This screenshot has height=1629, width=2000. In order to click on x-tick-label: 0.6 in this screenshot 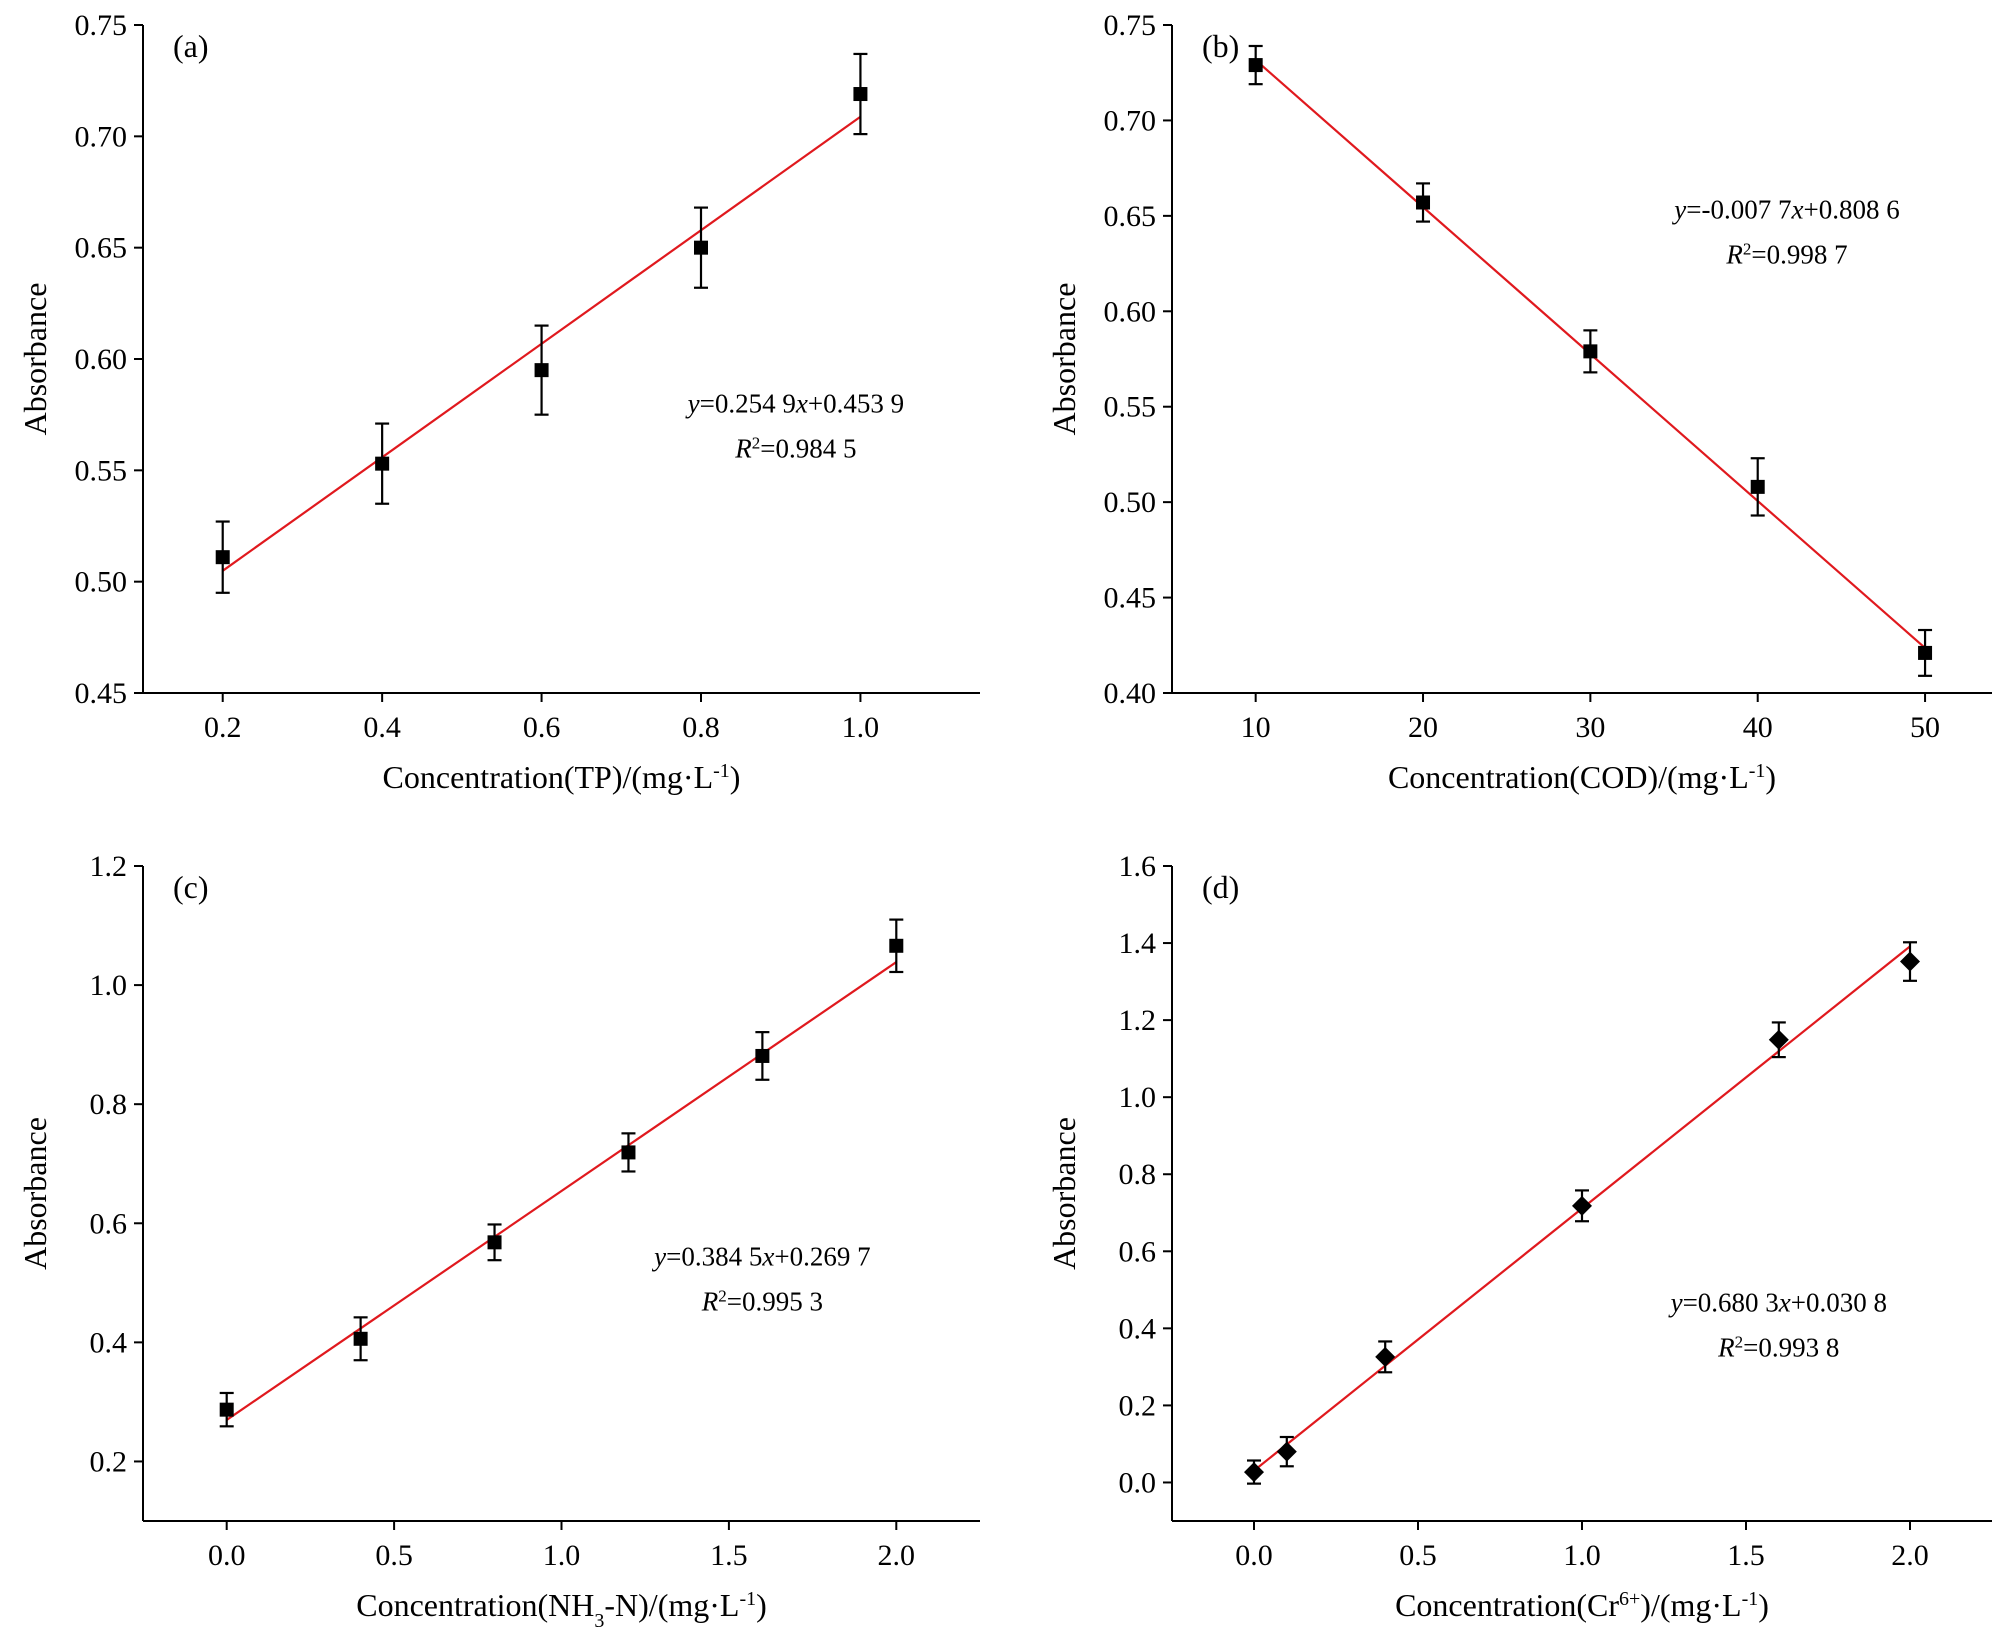, I will do `click(542, 727)`.